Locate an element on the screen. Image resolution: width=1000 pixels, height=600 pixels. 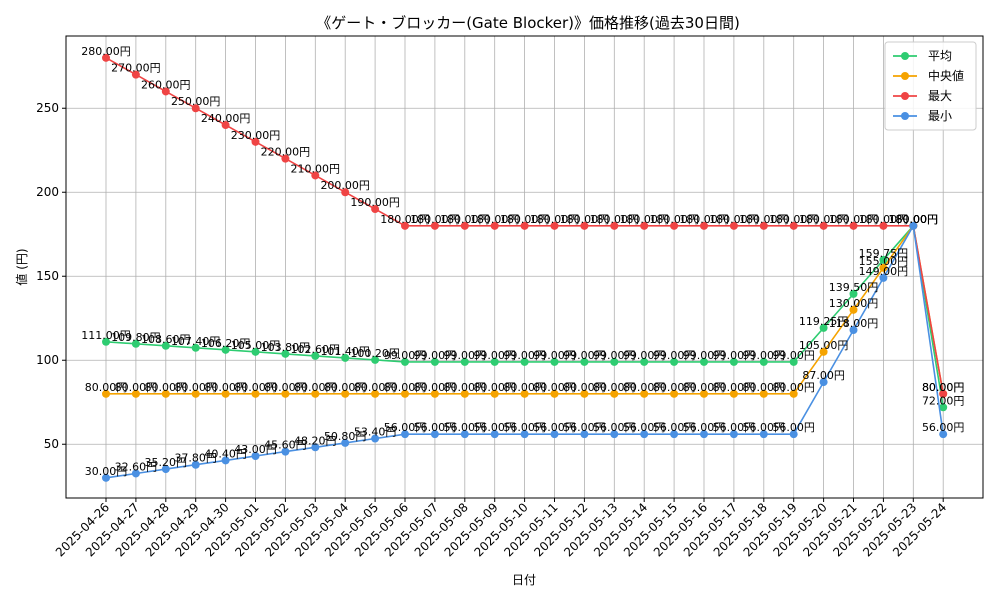
data-label: 35.20円 is located at coordinates (166, 462).